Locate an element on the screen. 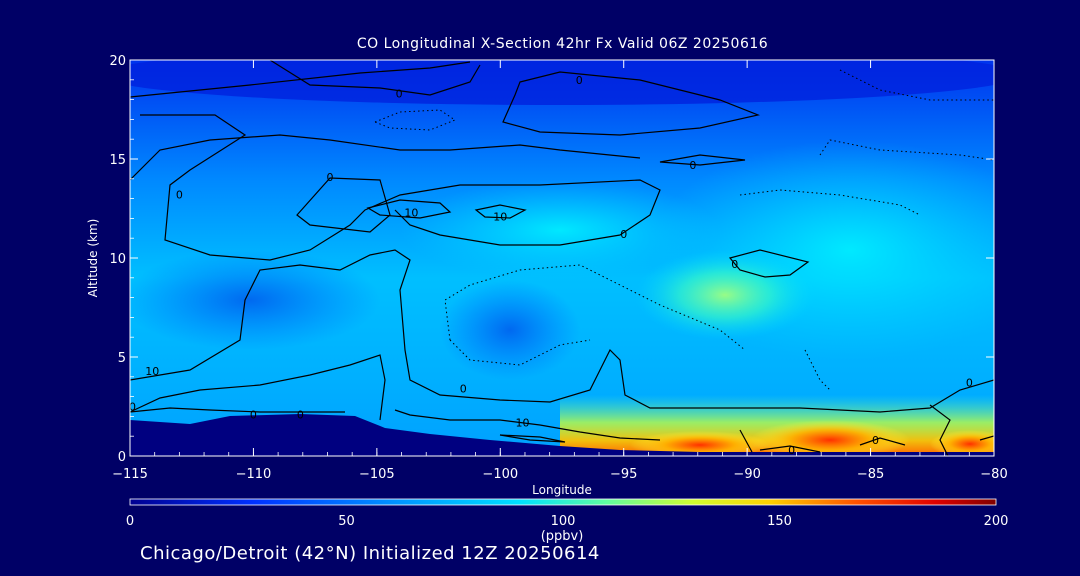 The image size is (1080, 576). x-tick-label: −110 is located at coordinates (254, 474).